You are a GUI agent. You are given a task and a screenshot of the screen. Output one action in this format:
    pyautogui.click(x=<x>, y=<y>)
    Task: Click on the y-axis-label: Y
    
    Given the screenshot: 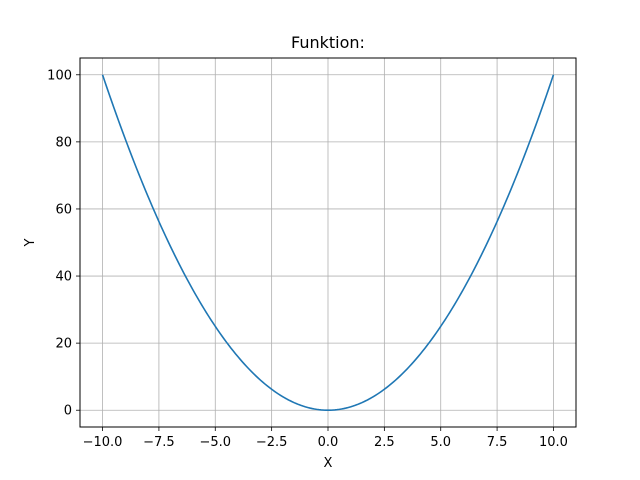 What is the action you would take?
    pyautogui.click(x=30, y=242)
    